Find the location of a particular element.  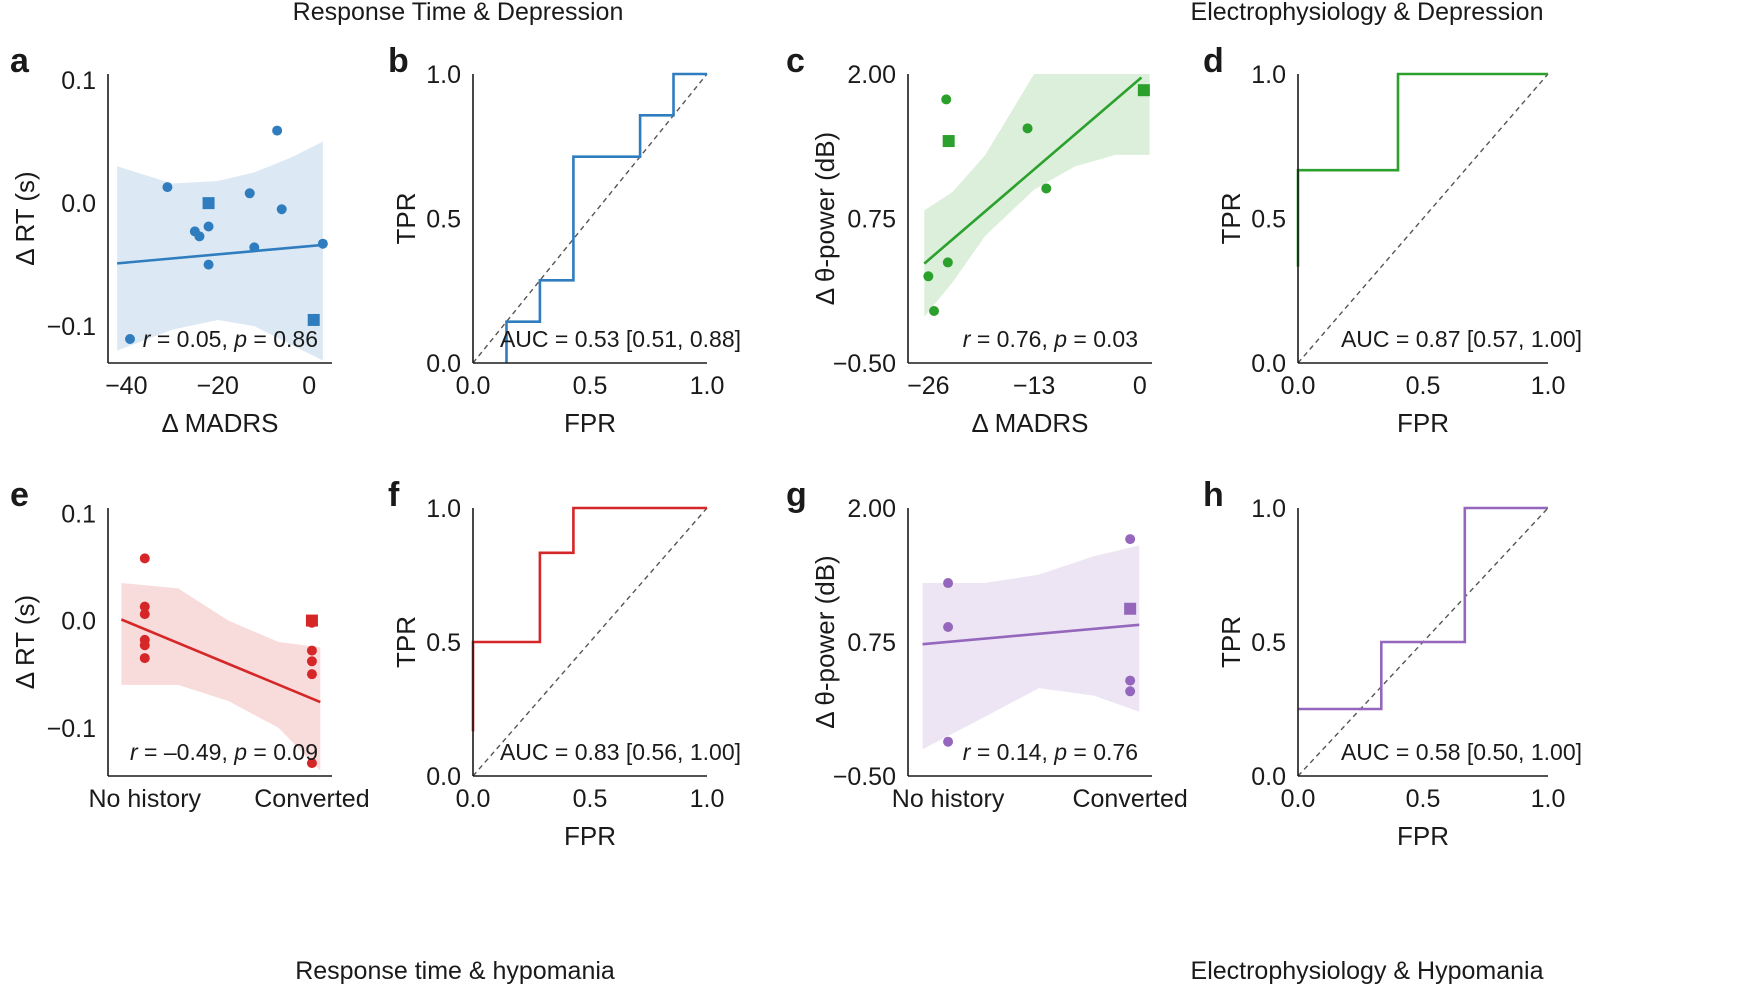

x-tick-label-g: No history is located at coordinates (948, 799).